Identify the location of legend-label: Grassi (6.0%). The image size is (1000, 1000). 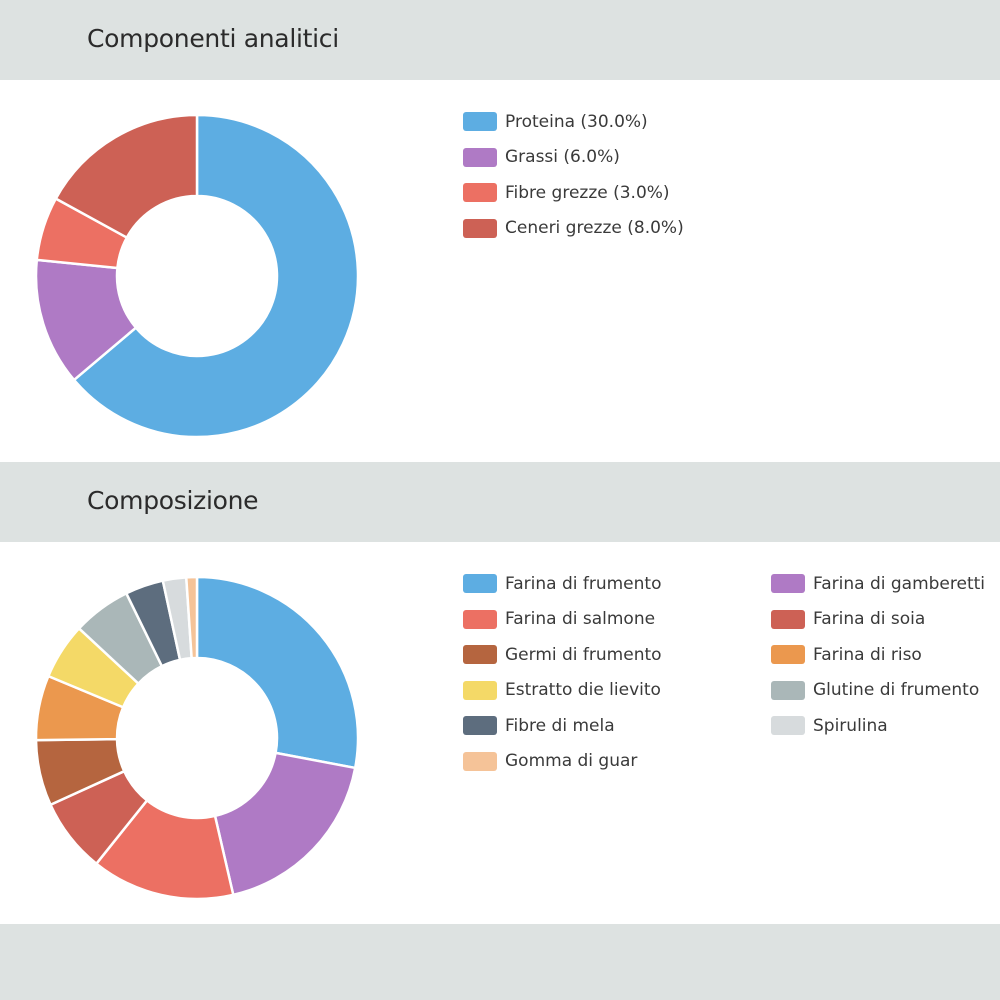
(562, 157).